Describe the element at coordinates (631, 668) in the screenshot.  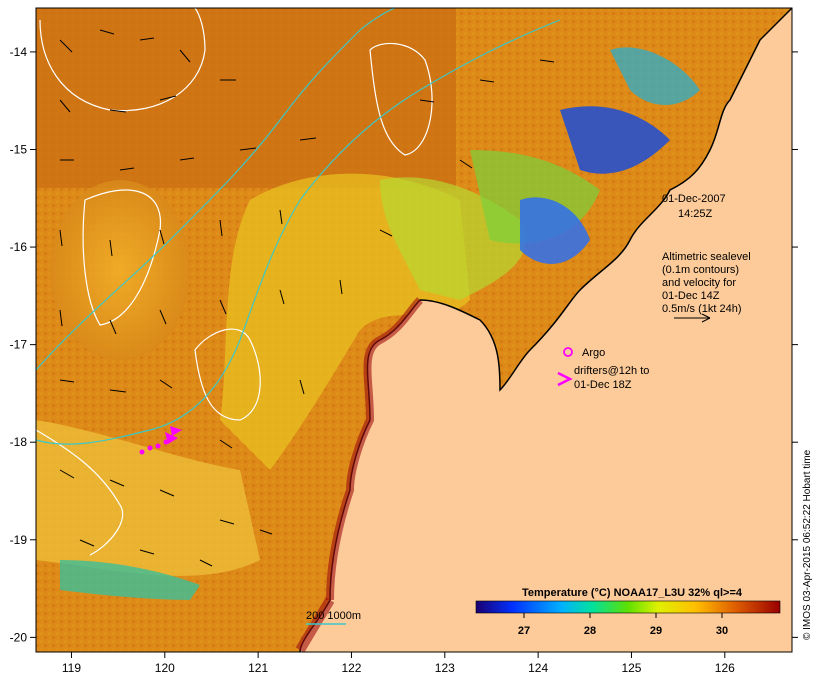
I see `lon-tick-label: 125` at that location.